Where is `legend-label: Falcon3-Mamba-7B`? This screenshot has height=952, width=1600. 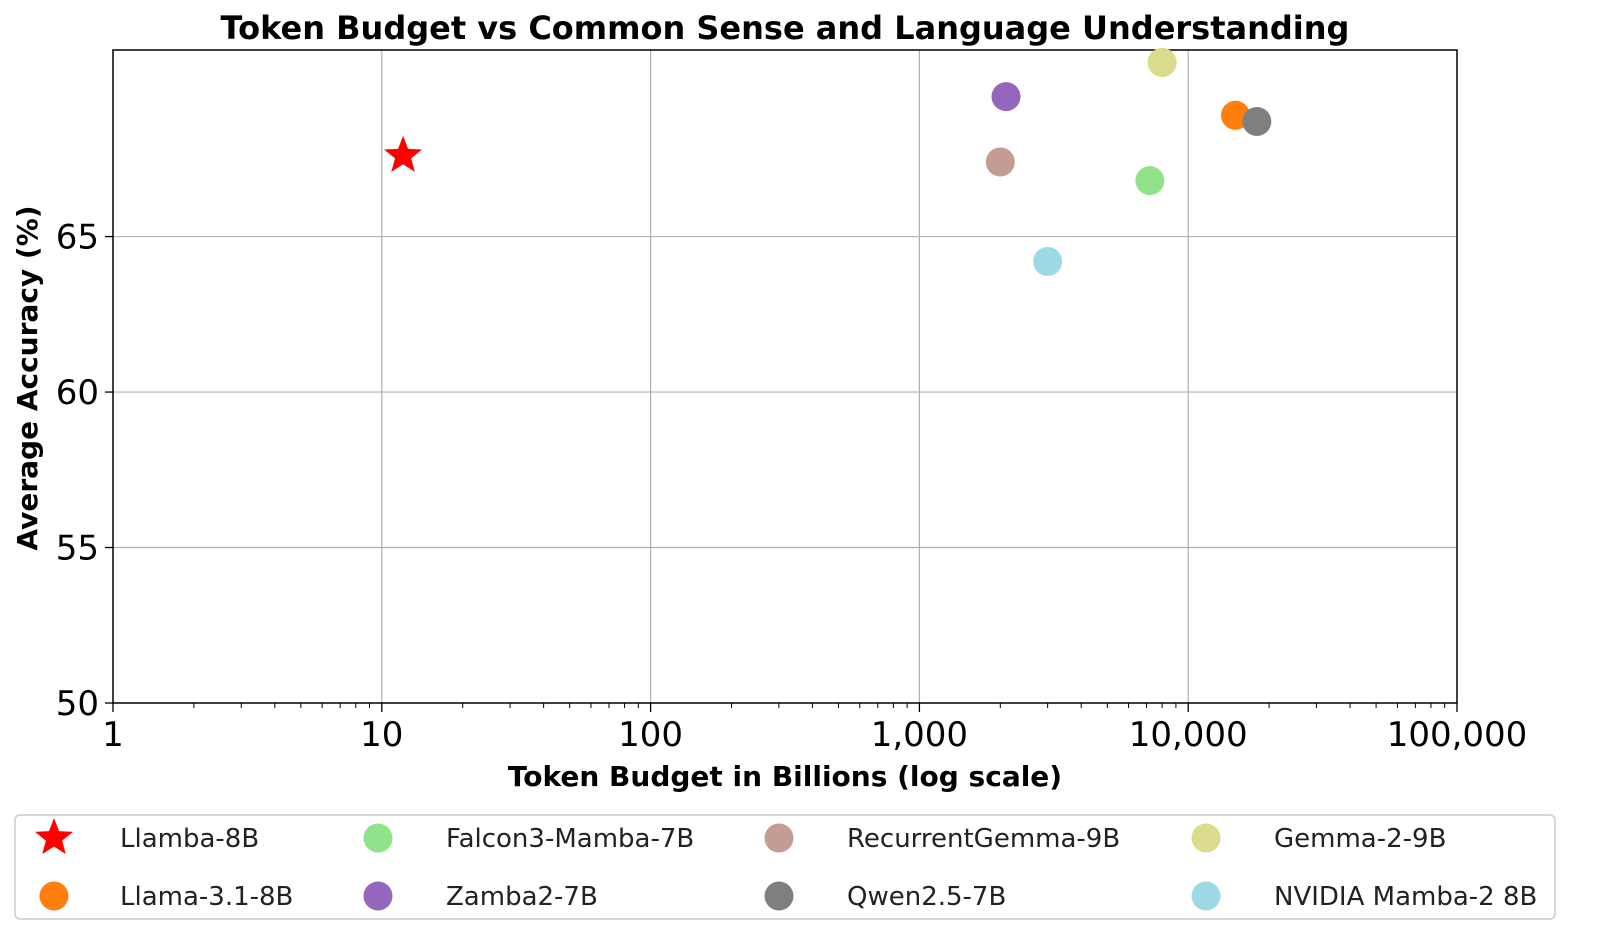
legend-label: Falcon3-Mamba-7B is located at coordinates (570, 839).